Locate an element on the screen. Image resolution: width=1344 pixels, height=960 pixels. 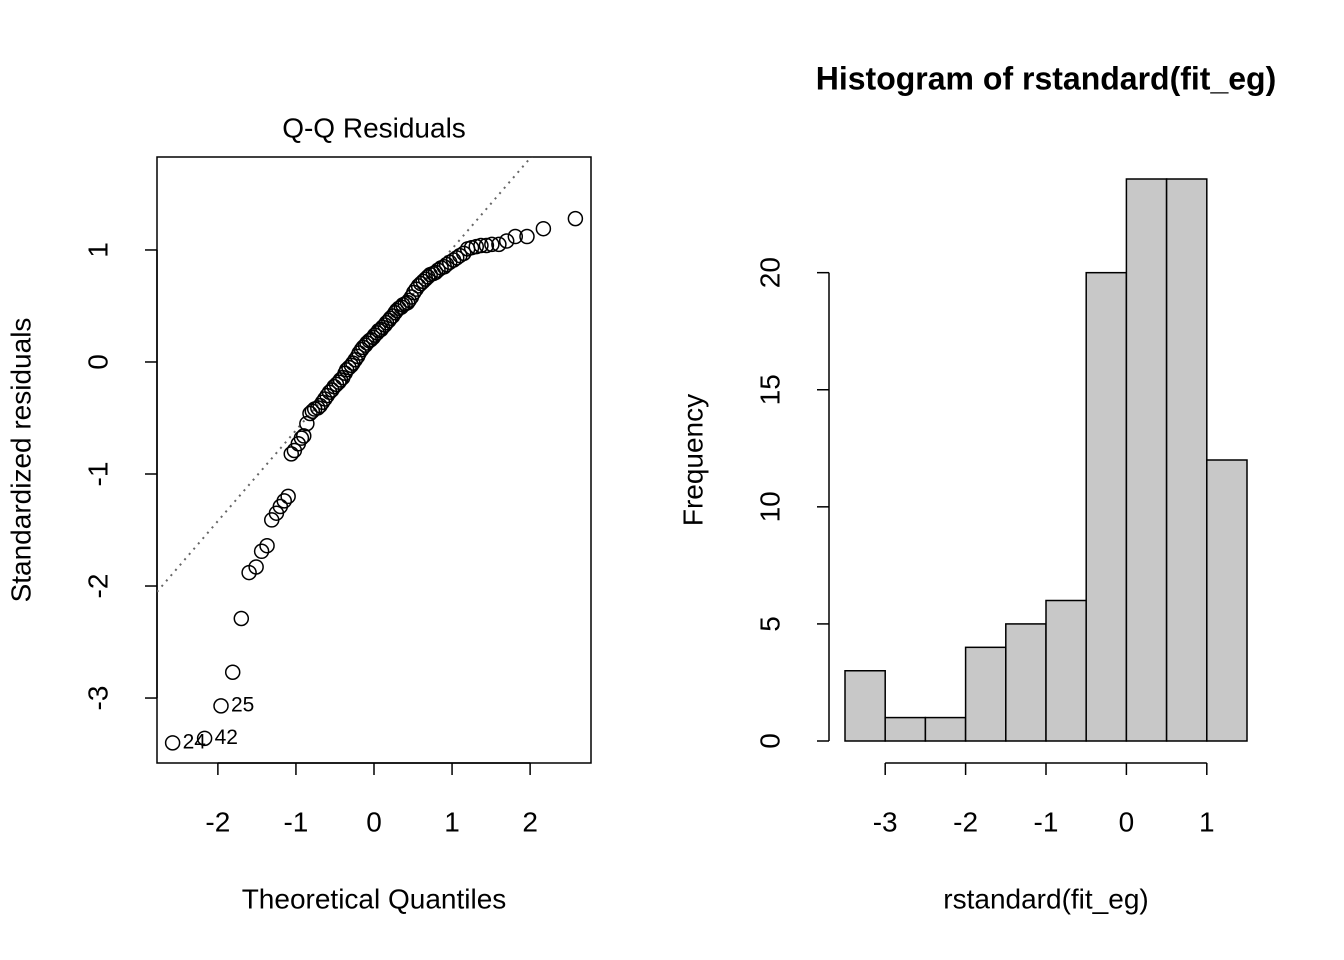
y-tick-label: -1 is located at coordinates (97, 474).